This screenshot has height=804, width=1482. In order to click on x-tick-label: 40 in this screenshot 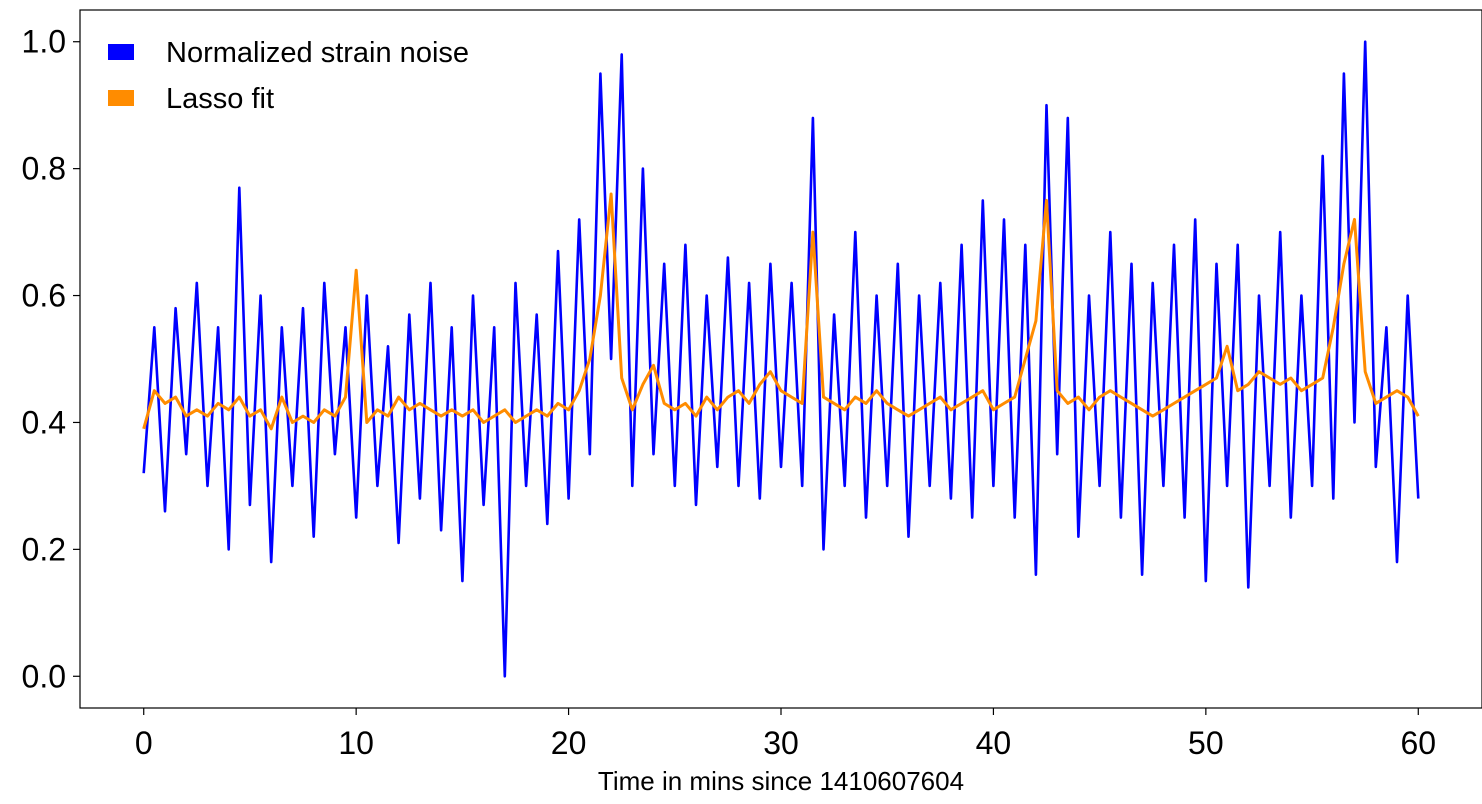, I will do `click(994, 743)`.